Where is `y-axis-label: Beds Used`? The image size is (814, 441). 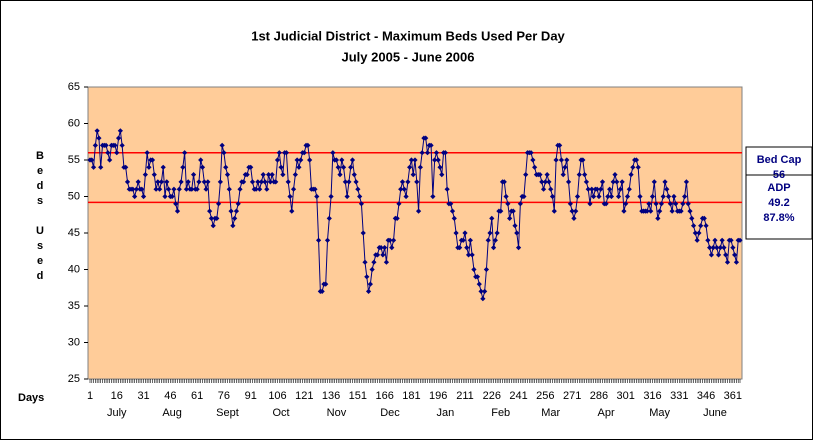 y-axis-label: Beds Used is located at coordinates (40, 217).